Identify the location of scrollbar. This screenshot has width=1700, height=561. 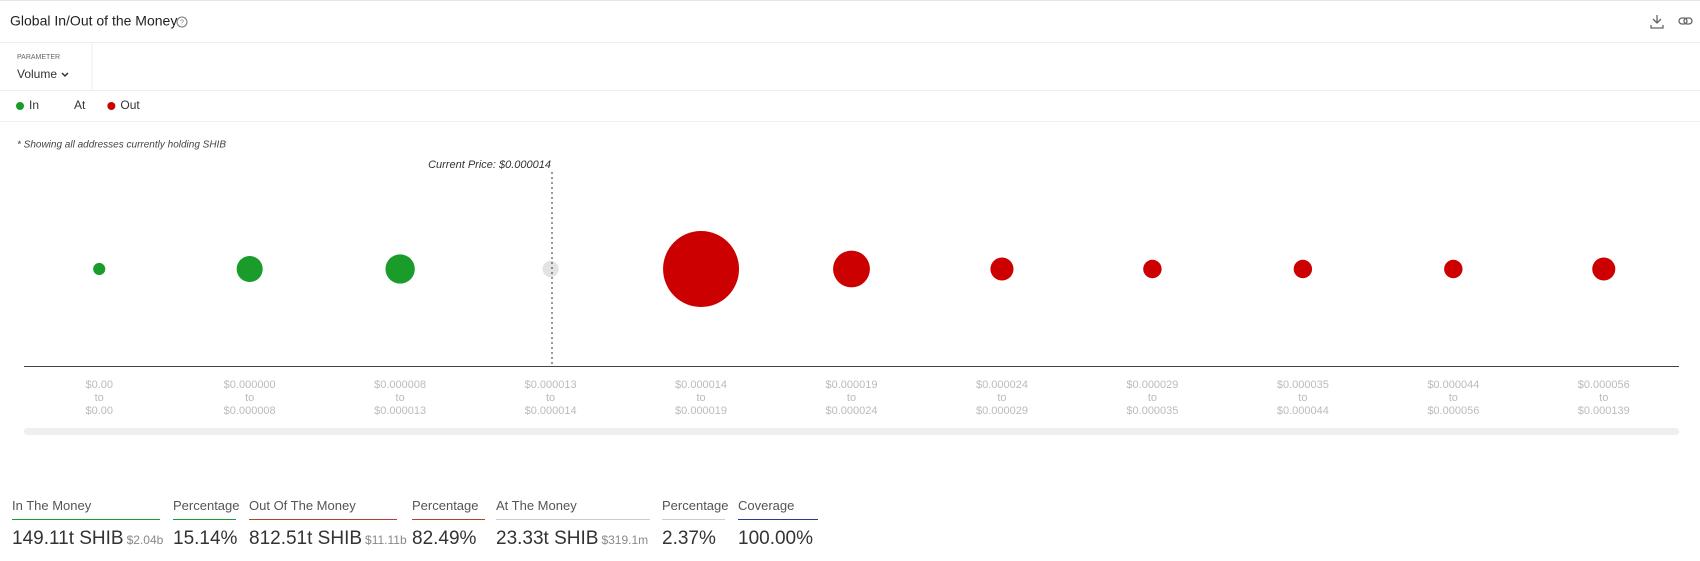
(851, 431).